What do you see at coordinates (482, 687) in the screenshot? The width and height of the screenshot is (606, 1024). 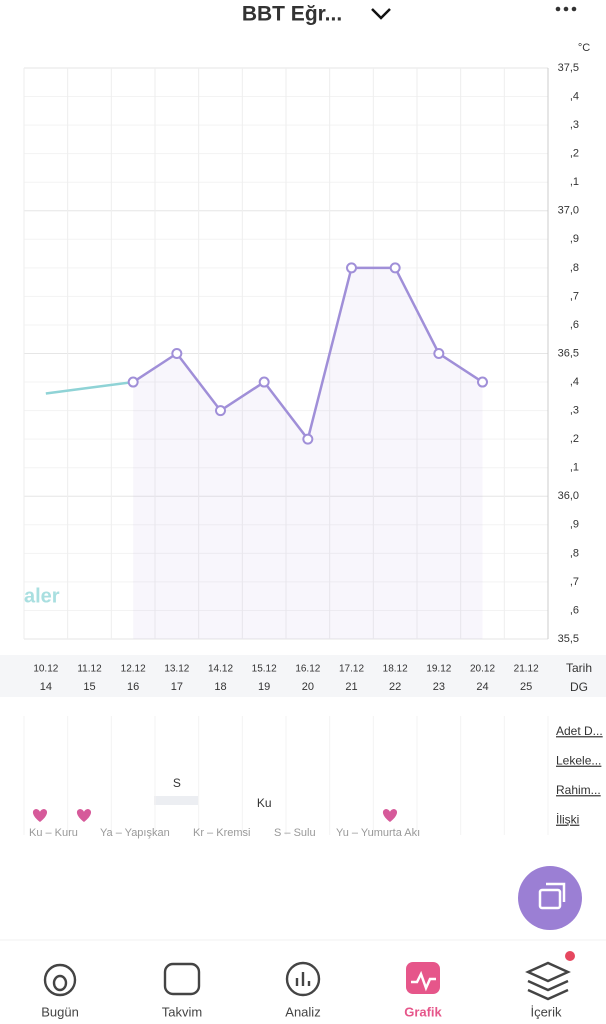 I see `cycle-day-label: 24` at bounding box center [482, 687].